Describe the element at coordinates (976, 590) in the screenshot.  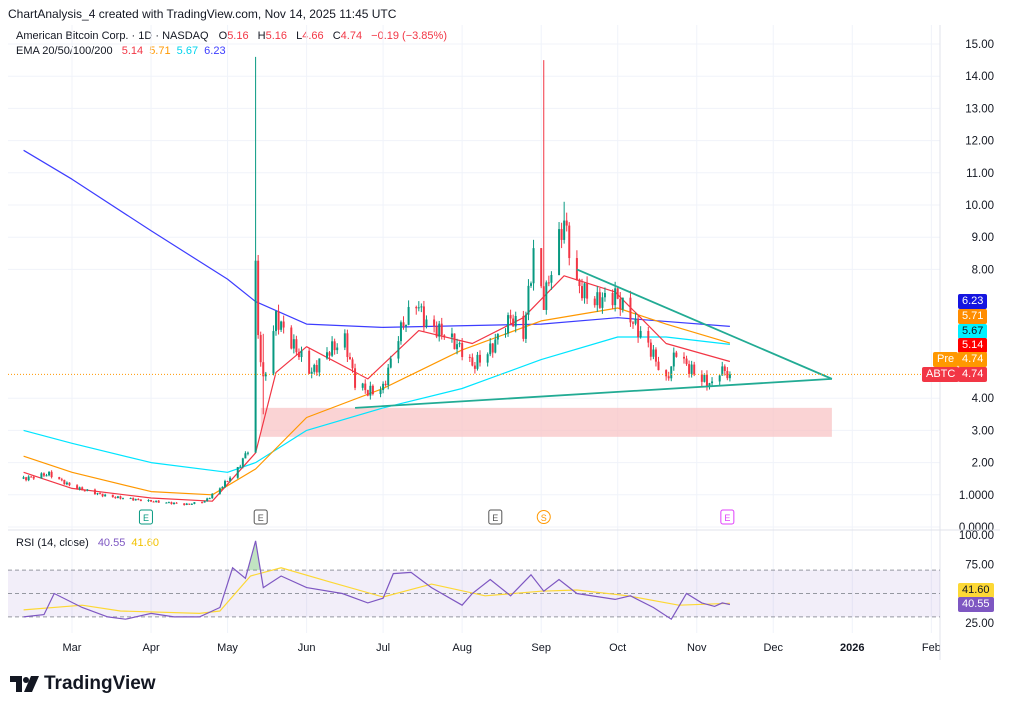
I see `rsi-ma-badge: 41.60` at that location.